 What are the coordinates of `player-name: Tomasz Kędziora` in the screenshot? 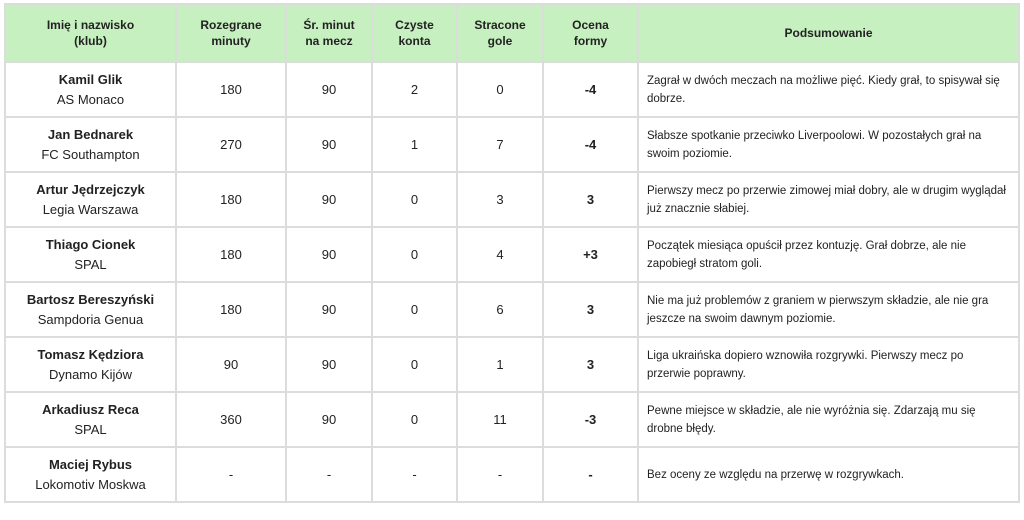 It's located at (90, 354).